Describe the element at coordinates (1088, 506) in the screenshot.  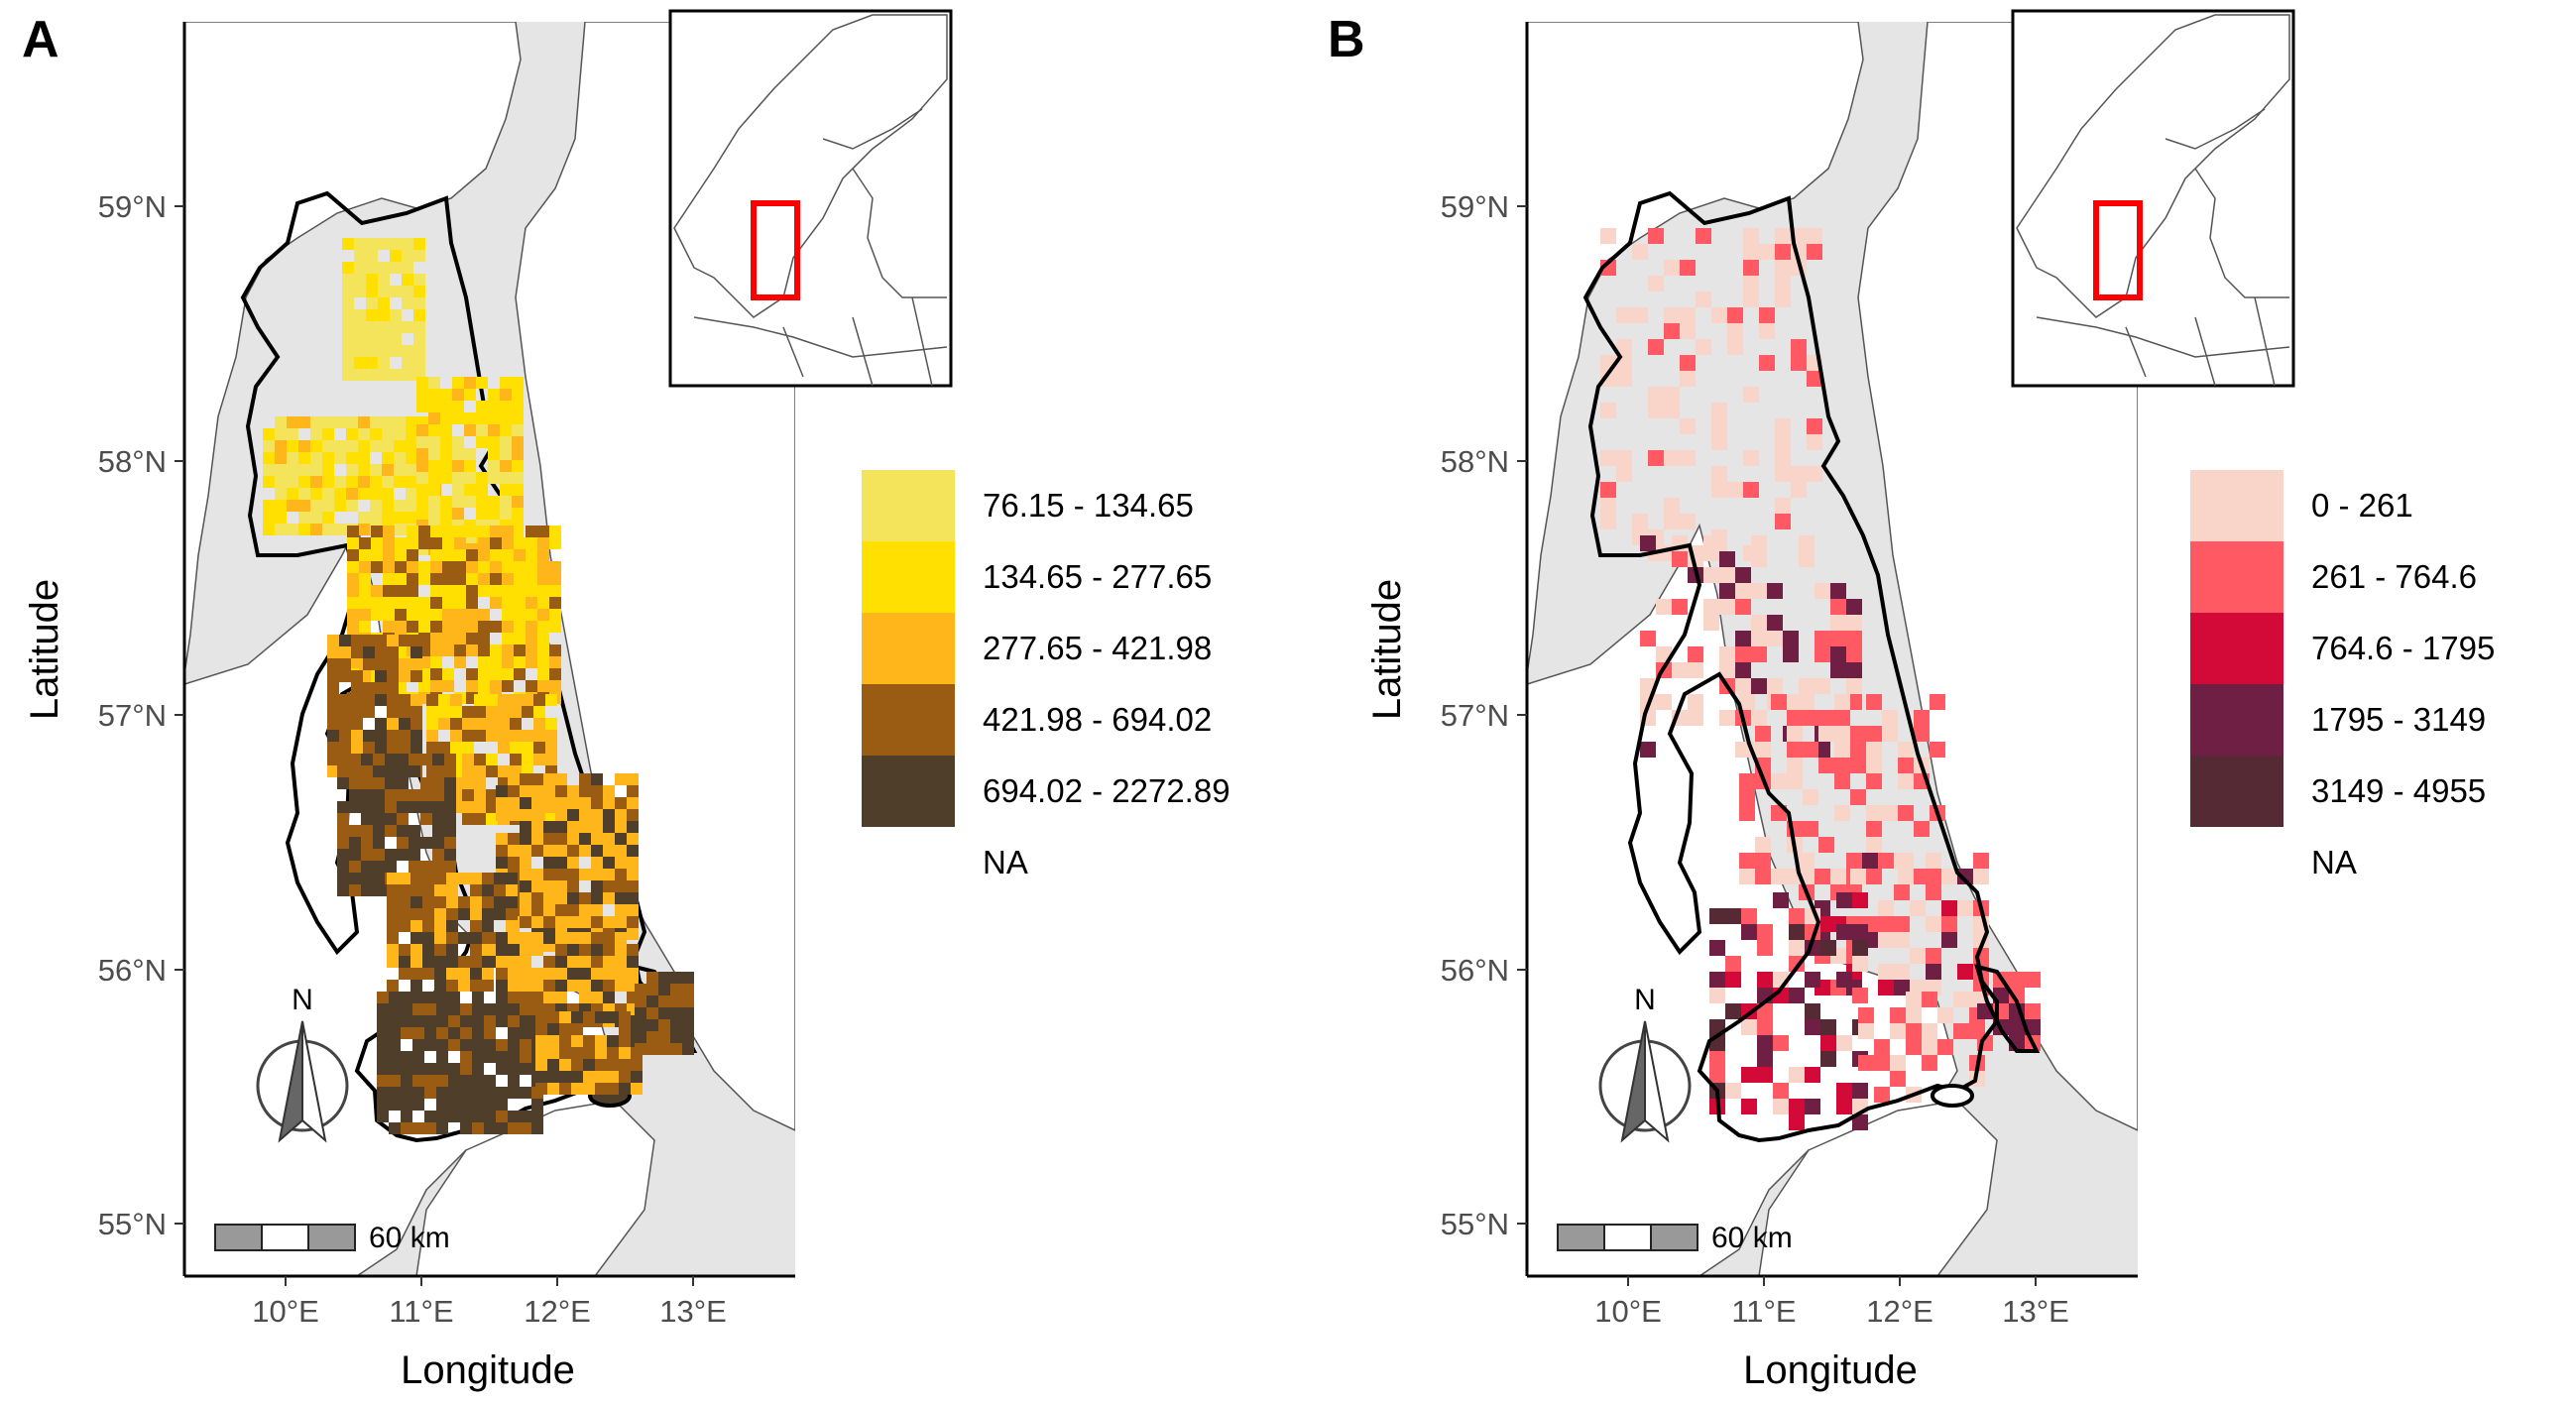
I see `legend-label: 76.15 - 134.65` at that location.